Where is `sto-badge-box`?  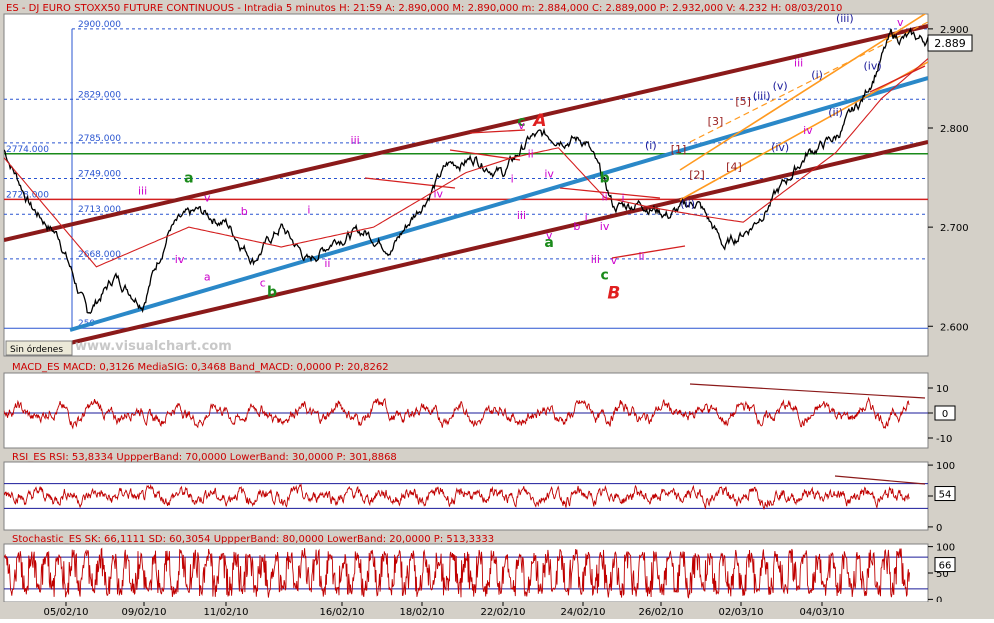 sto-badge-box is located at coordinates (945, 565).